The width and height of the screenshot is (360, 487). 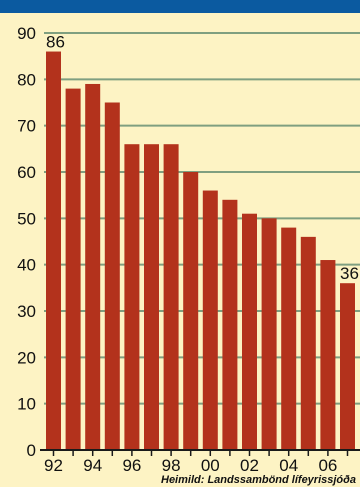 What do you see at coordinates (180, 6) in the screenshot?
I see `header-band` at bounding box center [180, 6].